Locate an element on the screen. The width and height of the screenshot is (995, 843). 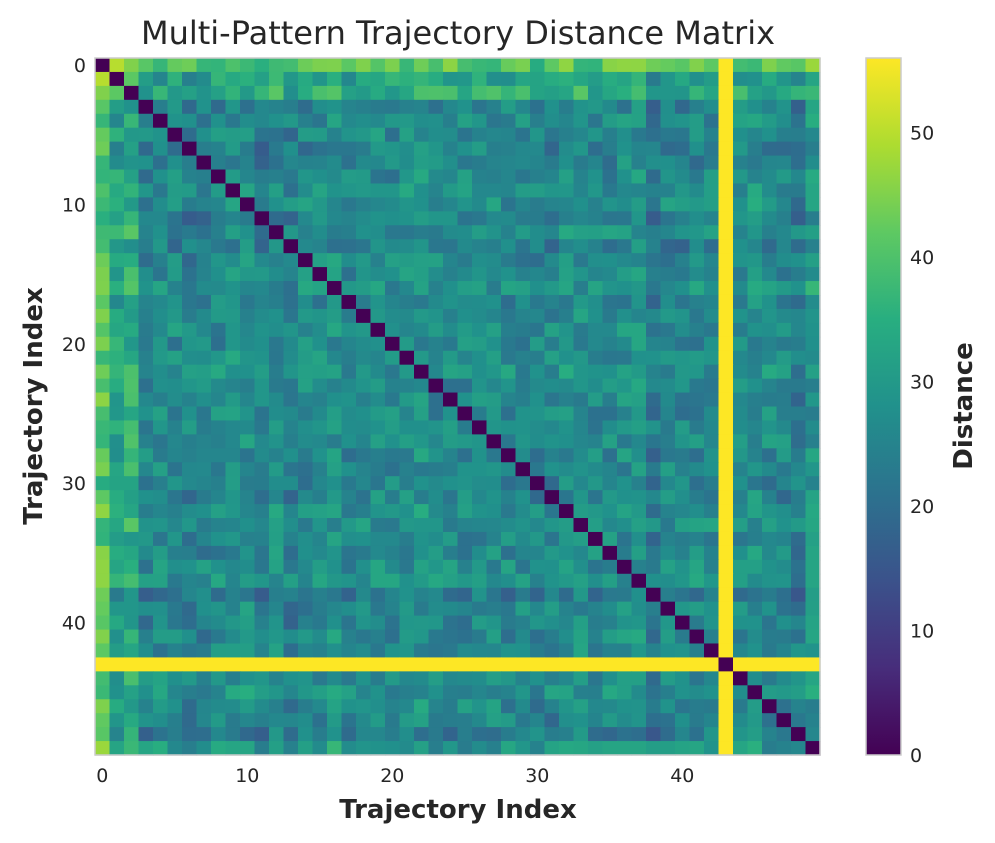
colorbar-tick-label: 50 is located at coordinates (922, 134).